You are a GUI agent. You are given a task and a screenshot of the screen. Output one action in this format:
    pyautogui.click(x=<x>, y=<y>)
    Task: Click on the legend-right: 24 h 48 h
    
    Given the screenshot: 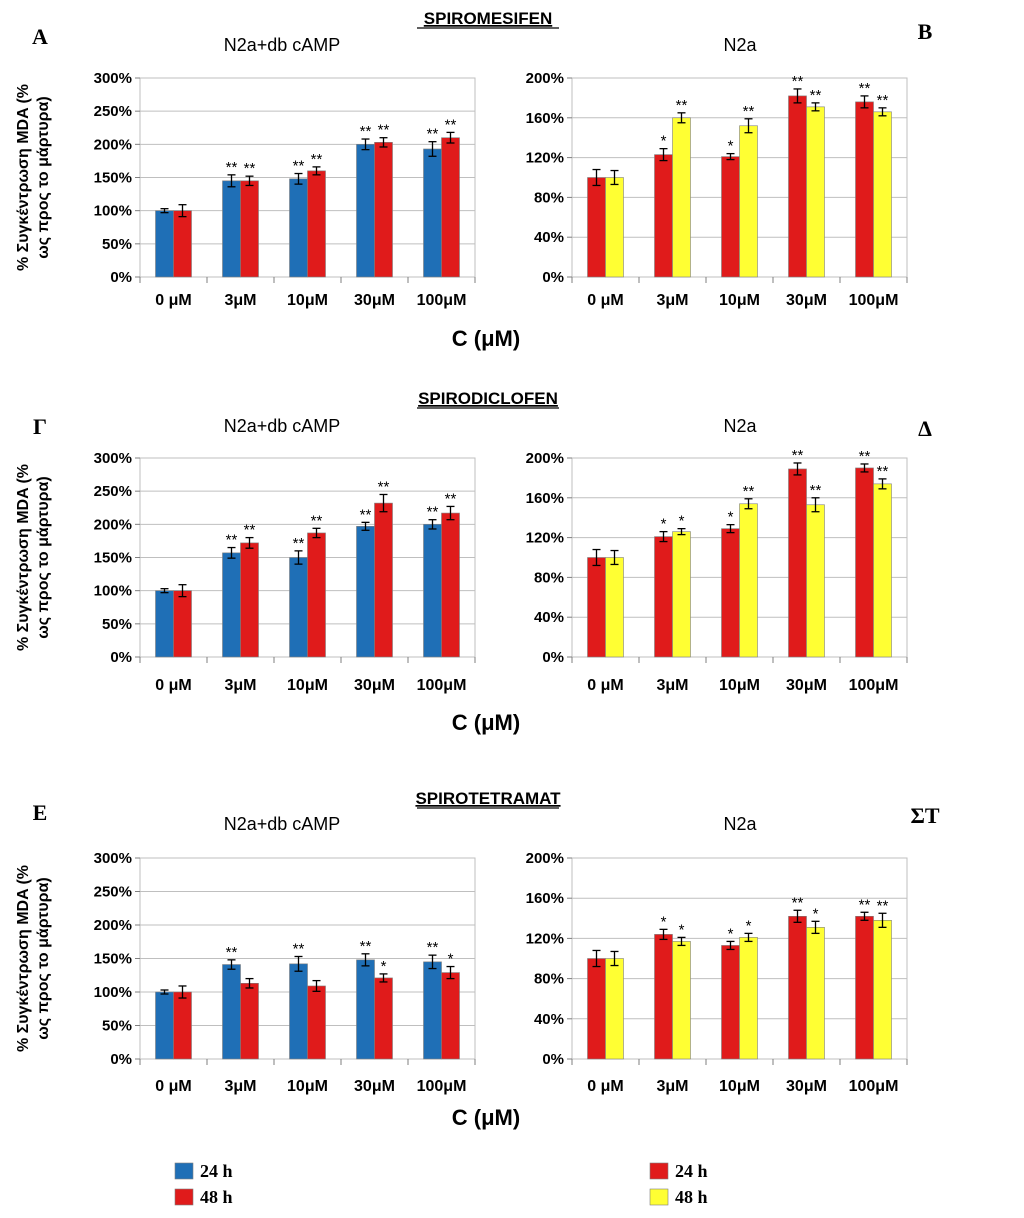 What is the action you would take?
    pyautogui.click(x=678, y=1184)
    